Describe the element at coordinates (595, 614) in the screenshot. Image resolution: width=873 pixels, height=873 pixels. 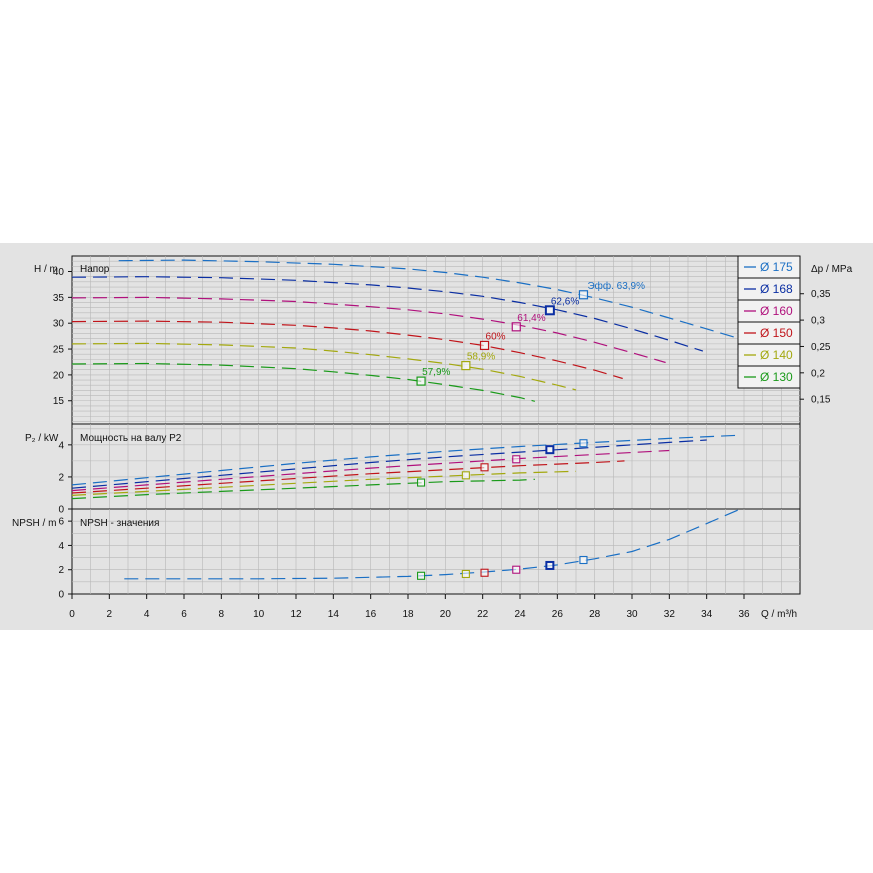
I see `x-tick-label: 28` at that location.